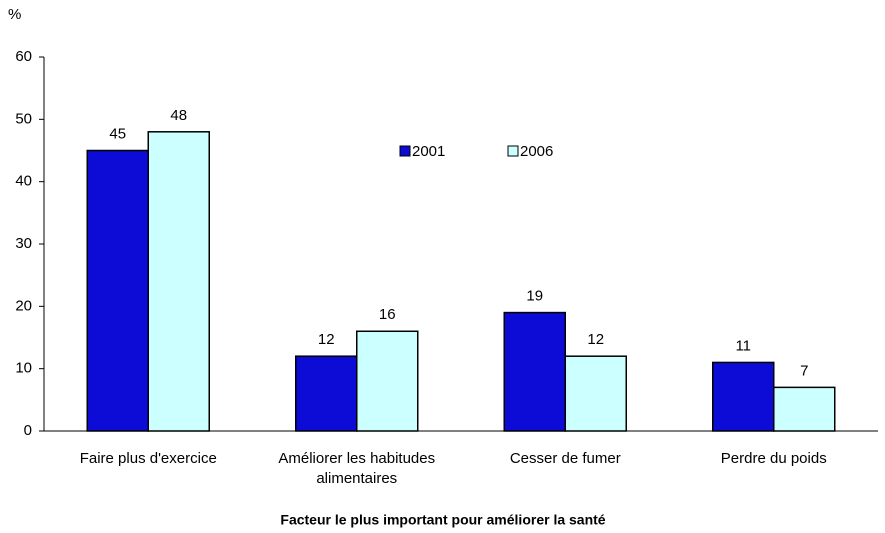 The height and width of the screenshot is (533, 885). What do you see at coordinates (148, 458) in the screenshot?
I see `x-tick-label: Faire plus d'exercice` at bounding box center [148, 458].